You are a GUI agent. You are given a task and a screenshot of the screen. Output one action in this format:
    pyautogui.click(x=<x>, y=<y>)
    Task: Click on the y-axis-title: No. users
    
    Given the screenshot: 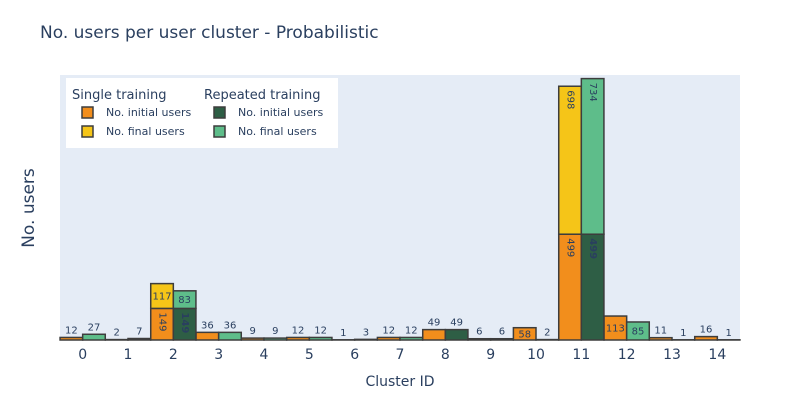 What is the action you would take?
    pyautogui.click(x=29, y=208)
    